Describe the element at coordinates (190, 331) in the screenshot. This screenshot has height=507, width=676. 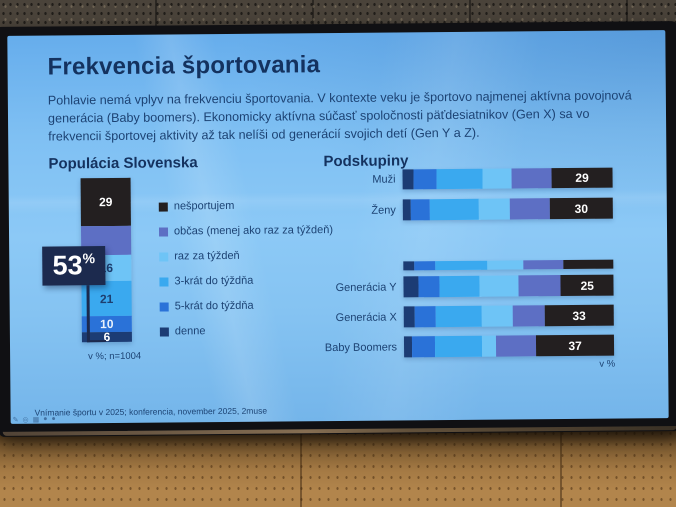
I see `legend-label: denne` at that location.